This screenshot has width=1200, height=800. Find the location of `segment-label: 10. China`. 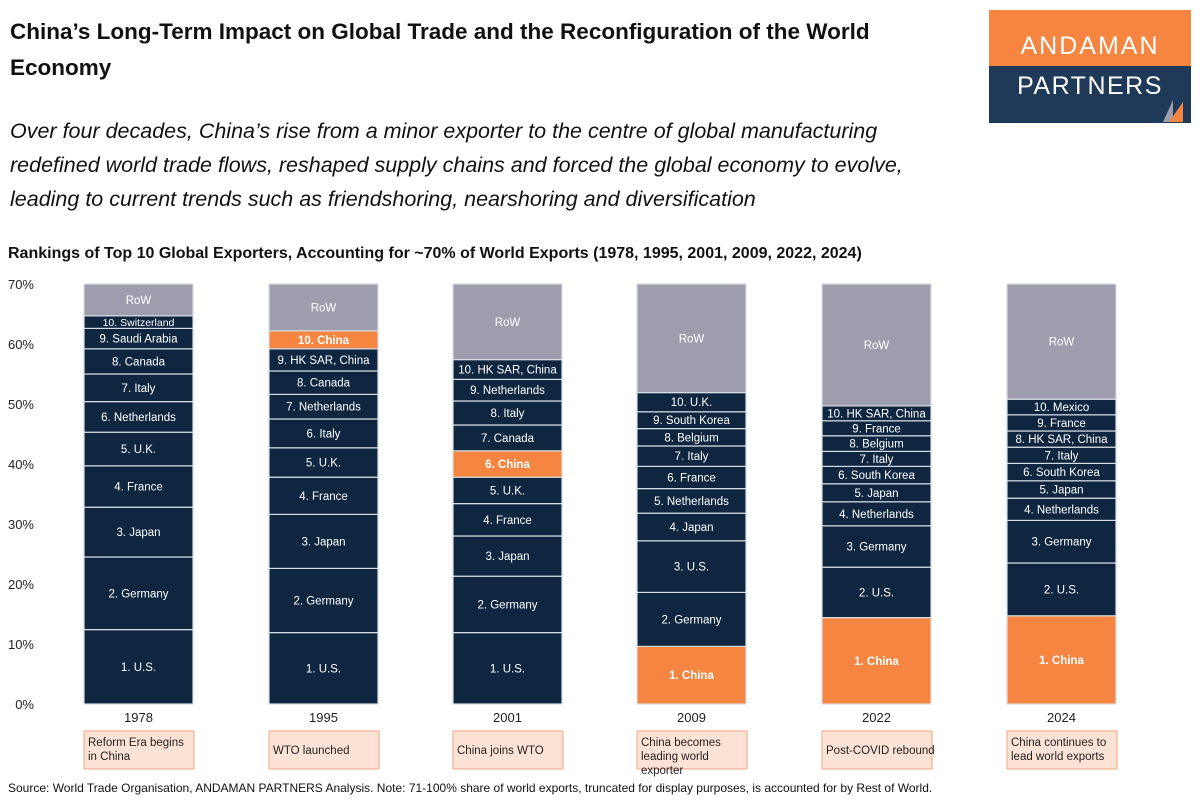

segment-label: 10. China is located at coordinates (324, 341).